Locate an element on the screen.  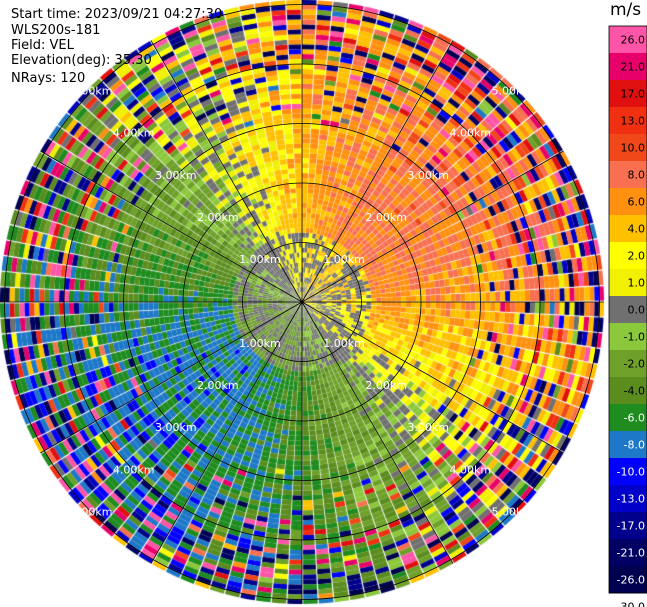
instrument-label: WLS200s-181 is located at coordinates (56, 30).